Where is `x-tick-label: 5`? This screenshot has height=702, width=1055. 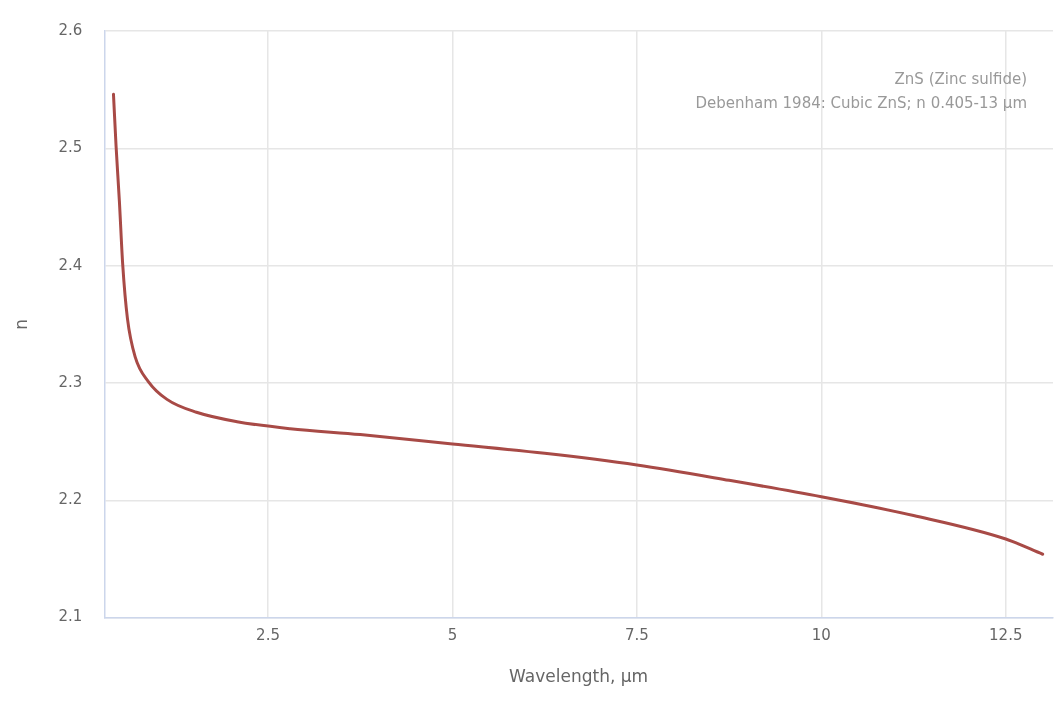
x-tick-label: 5 is located at coordinates (452, 635).